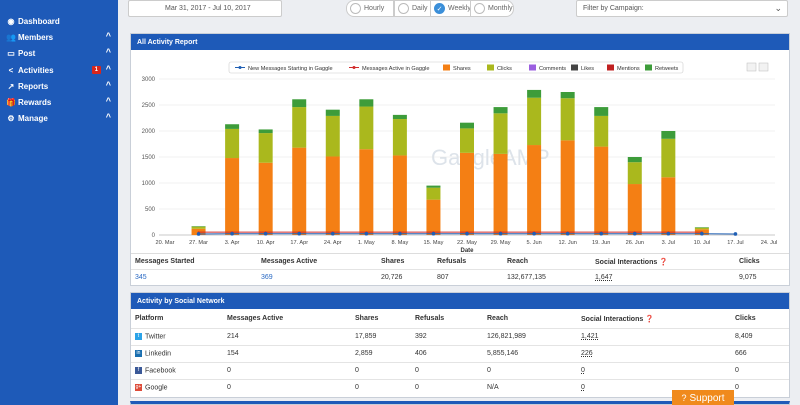  What do you see at coordinates (778, 8) in the screenshot?
I see `chevron-down-icon: ⌄` at bounding box center [778, 8].